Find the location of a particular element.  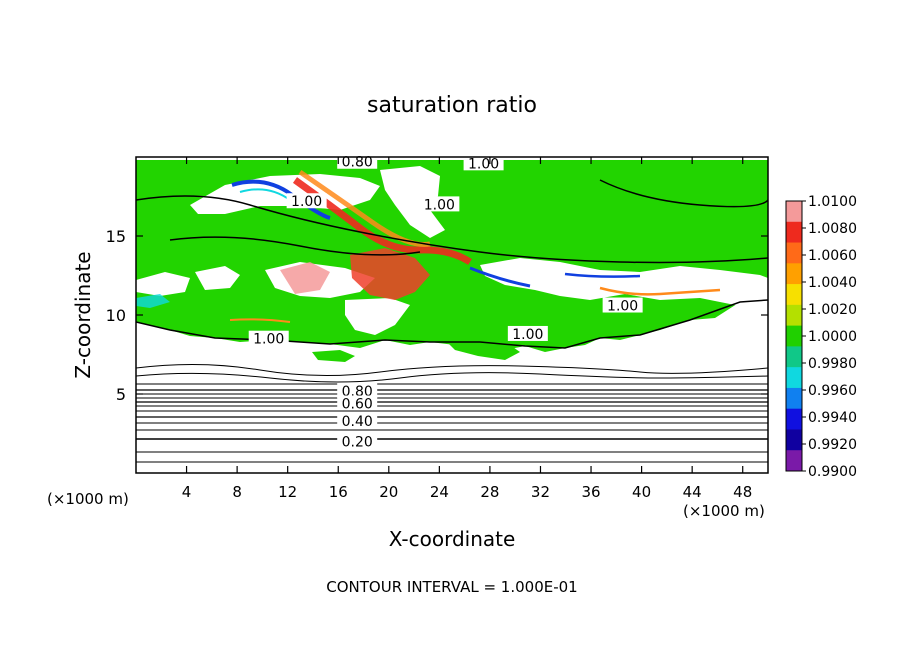

colorbar-label: 0.9920 is located at coordinates (832, 445).